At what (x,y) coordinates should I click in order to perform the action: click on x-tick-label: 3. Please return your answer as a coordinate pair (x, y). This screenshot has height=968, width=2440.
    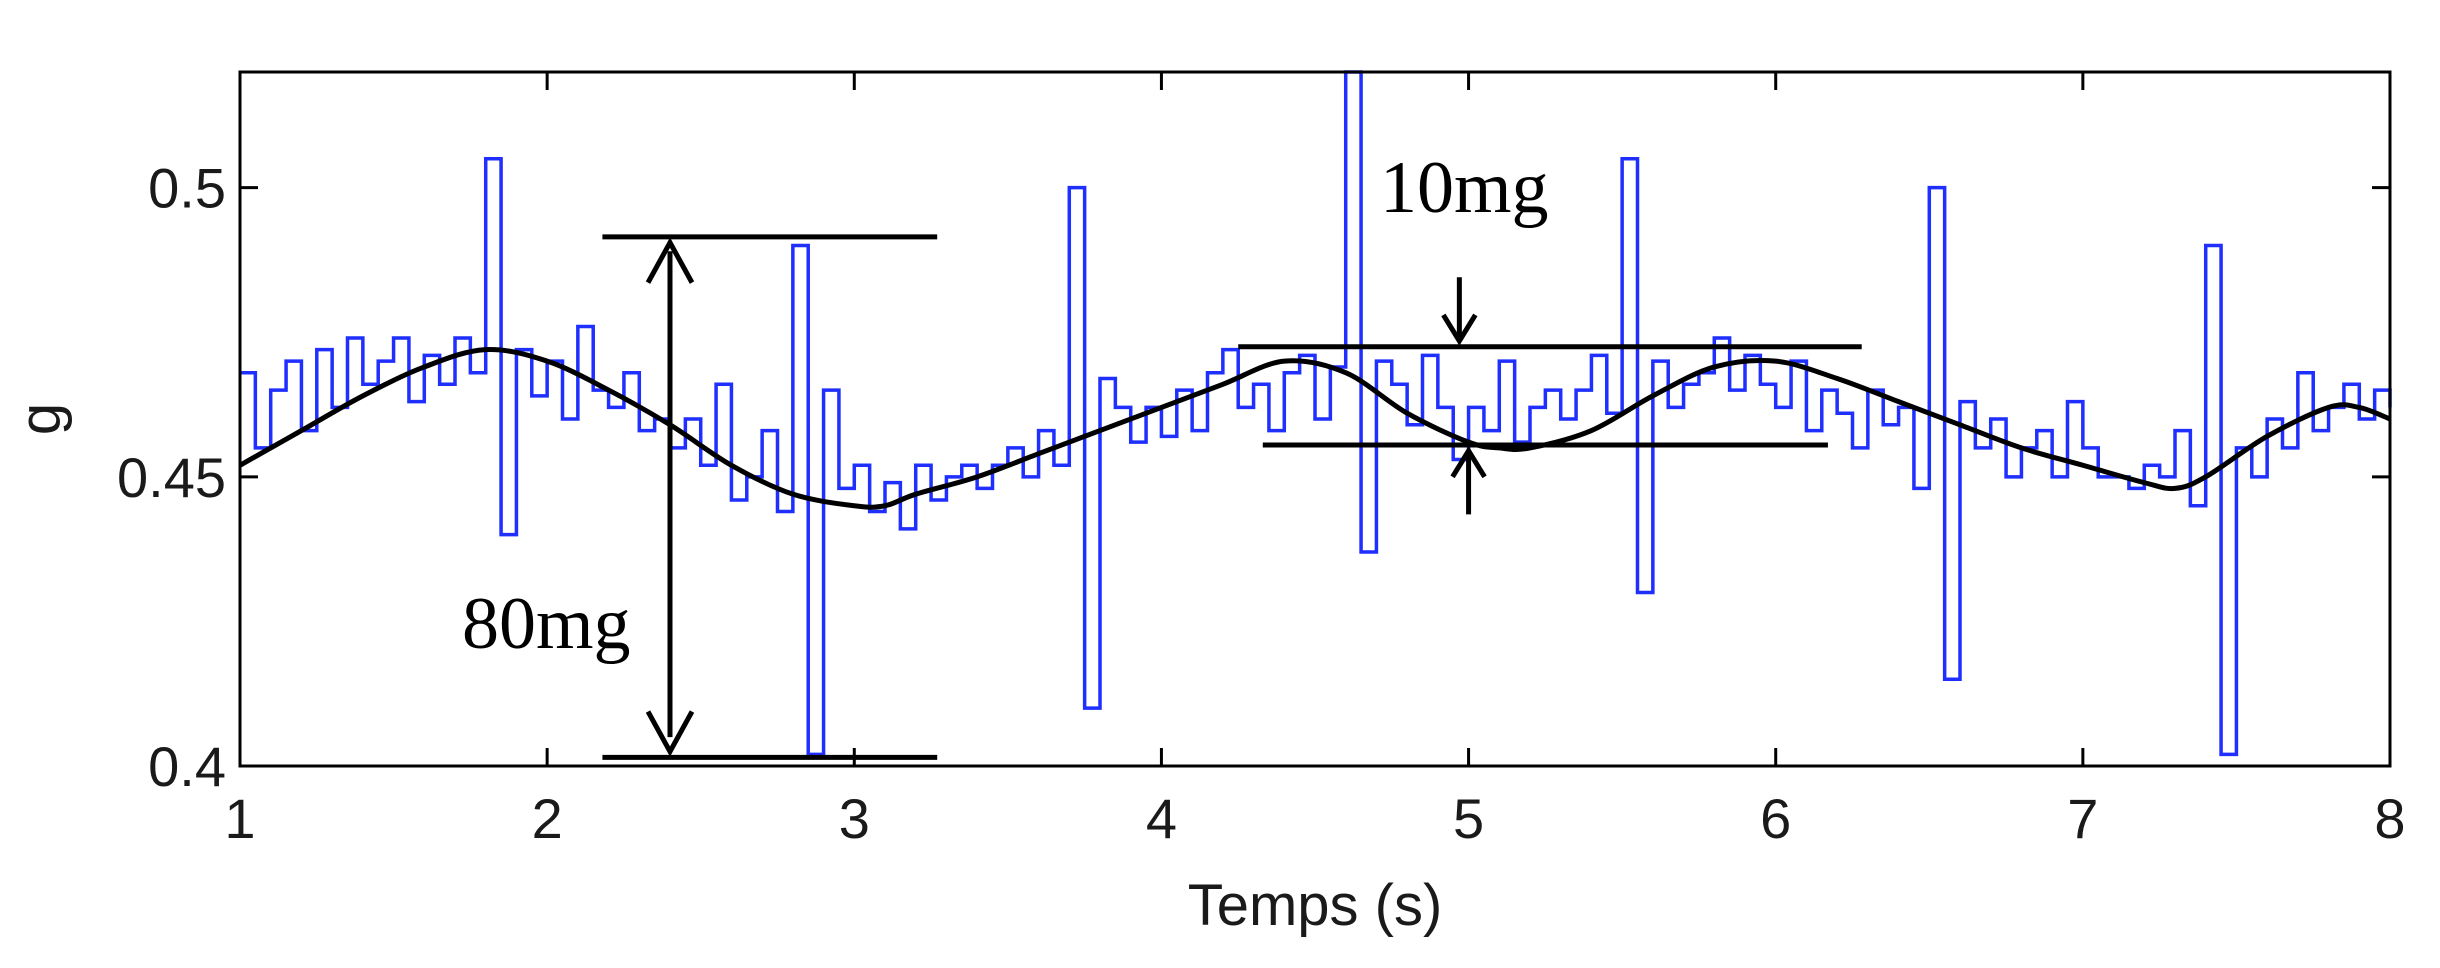
    Looking at the image, I should click on (854, 818).